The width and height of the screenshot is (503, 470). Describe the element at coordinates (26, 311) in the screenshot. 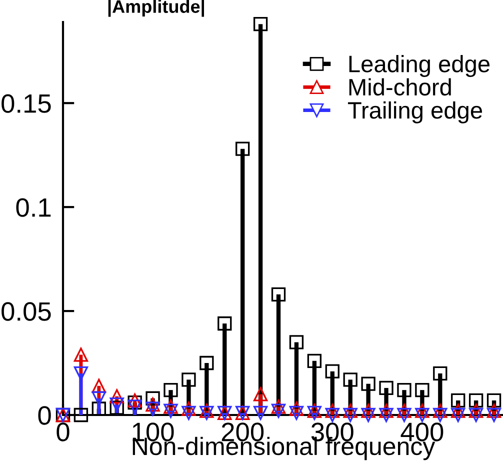

I see `y-tick-label: 0.05` at that location.